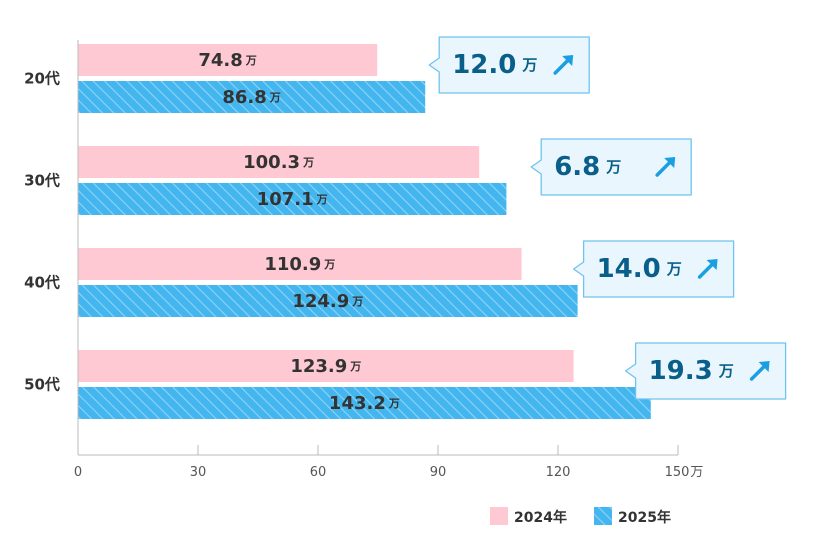 Image resolution: width=831 pixels, height=541 pixels. What do you see at coordinates (603, 516) in the screenshot?
I see `legend-swatch-2025` at bounding box center [603, 516].